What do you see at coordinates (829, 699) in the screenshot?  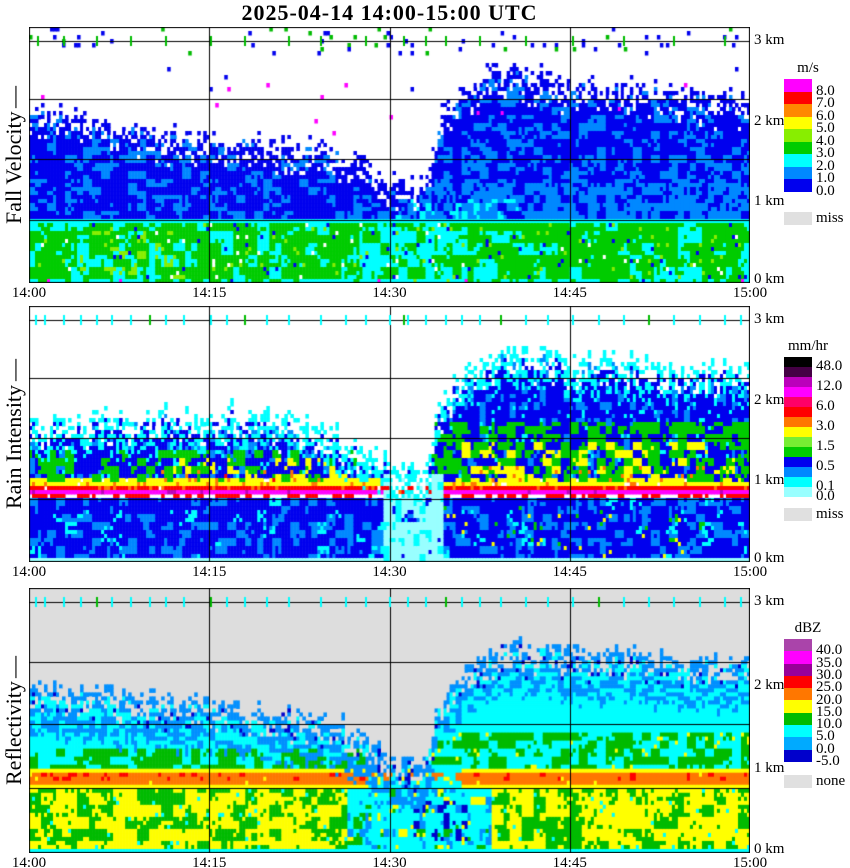 I see `colorbar-tick-label: 20.0` at bounding box center [829, 699].